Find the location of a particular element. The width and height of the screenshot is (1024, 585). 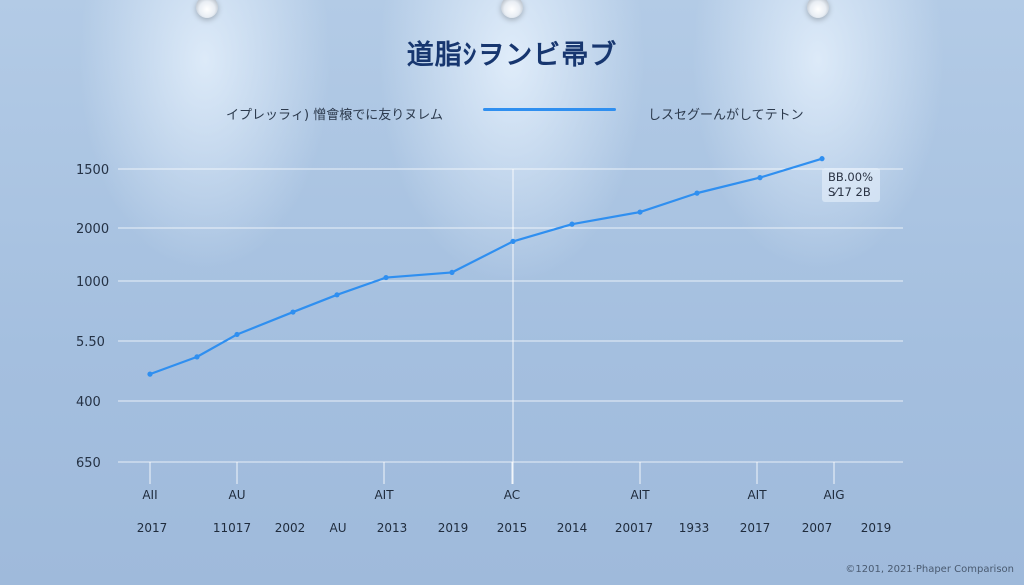

x-year-label: 1933 is located at coordinates (694, 528).